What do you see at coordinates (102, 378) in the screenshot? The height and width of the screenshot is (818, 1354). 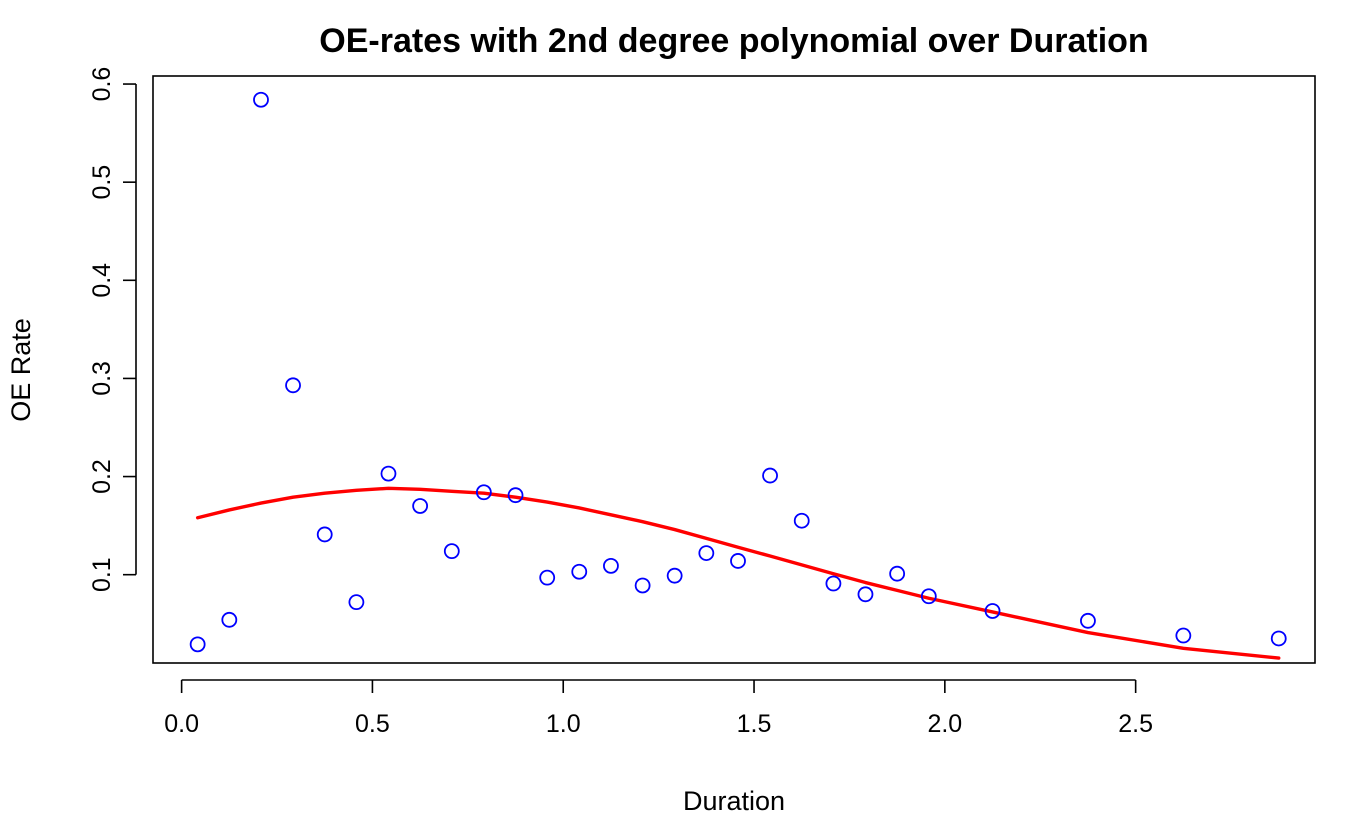 I see `y-tick-label: 0.3` at bounding box center [102, 378].